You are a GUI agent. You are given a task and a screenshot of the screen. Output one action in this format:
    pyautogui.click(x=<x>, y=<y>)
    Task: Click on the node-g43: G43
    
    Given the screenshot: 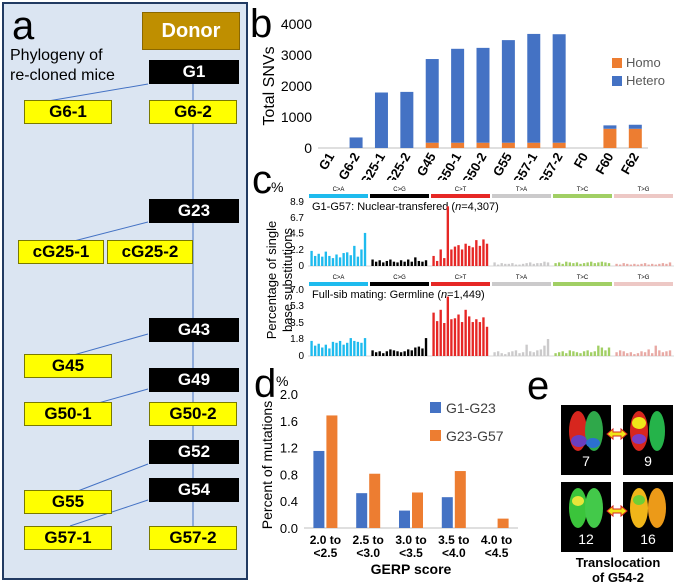 What is the action you would take?
    pyautogui.click(x=194, y=330)
    